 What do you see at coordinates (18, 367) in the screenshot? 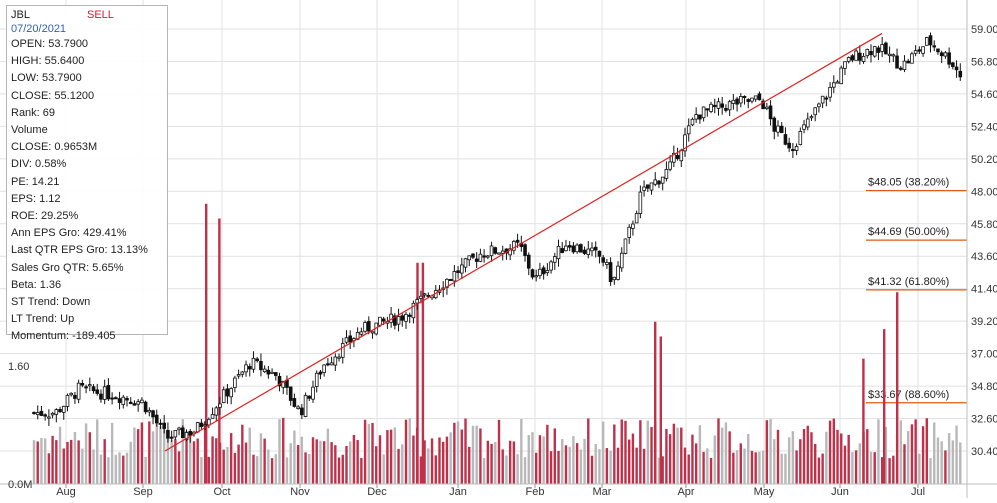
I see `volume-tick-label: 1.60` at bounding box center [18, 367].